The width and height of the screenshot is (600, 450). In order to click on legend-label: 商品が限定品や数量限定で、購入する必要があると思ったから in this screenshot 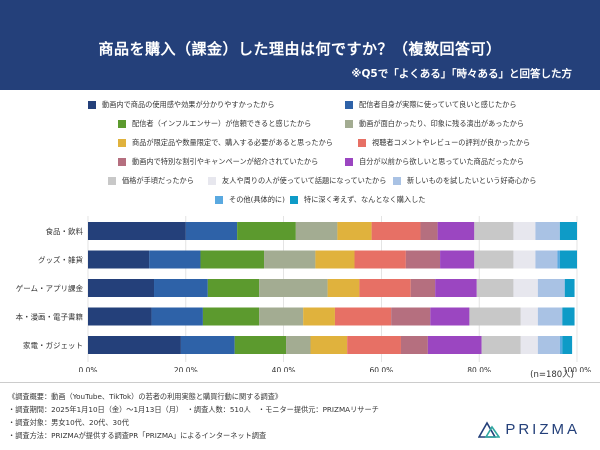, I will do `click(232, 142)`.